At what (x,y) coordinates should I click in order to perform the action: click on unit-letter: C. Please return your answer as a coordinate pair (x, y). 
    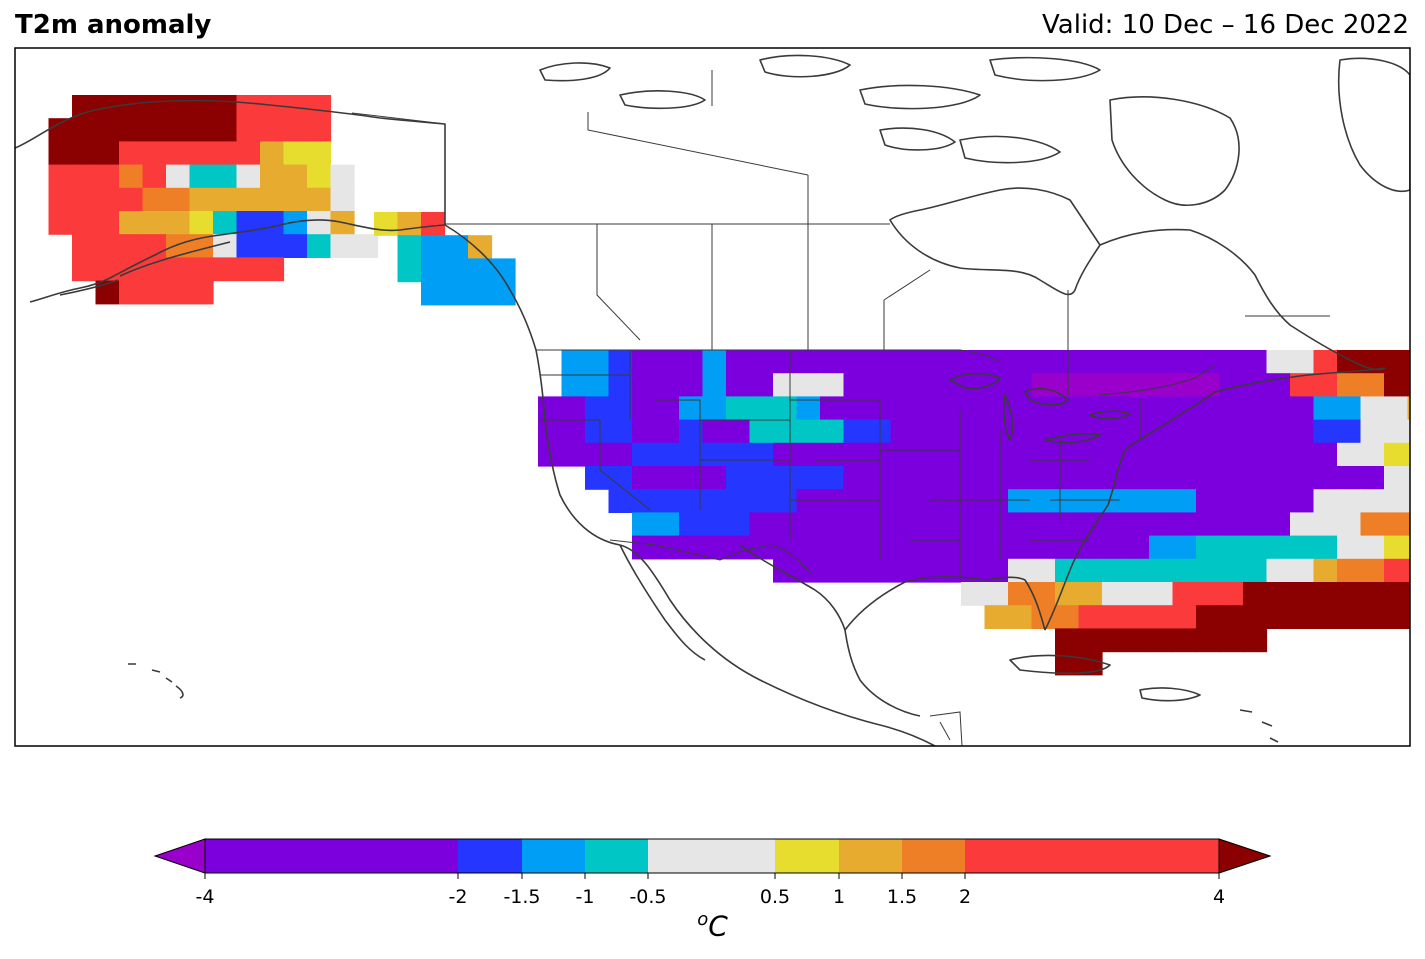
    Looking at the image, I should click on (718, 926).